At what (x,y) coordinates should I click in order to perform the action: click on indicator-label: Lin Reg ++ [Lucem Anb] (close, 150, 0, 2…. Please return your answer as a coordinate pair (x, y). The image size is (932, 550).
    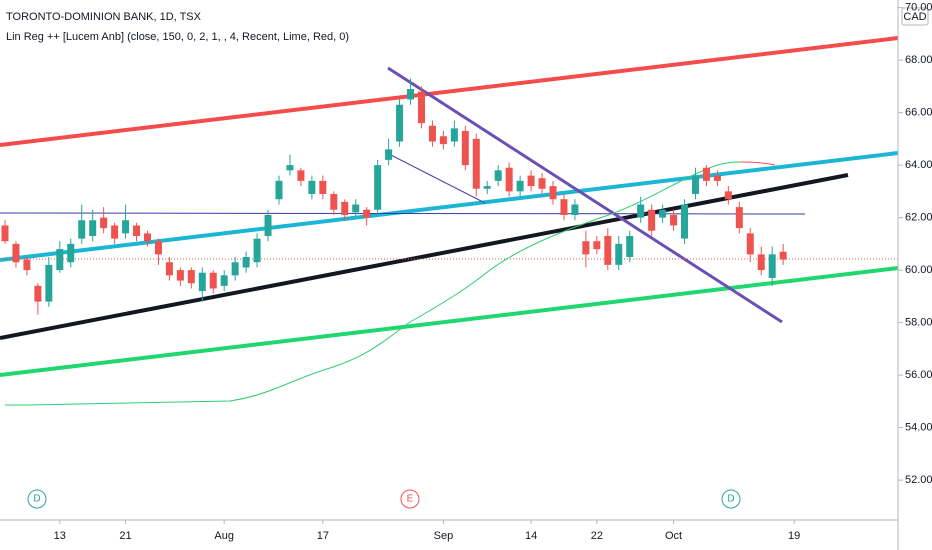
    Looking at the image, I should click on (177, 37).